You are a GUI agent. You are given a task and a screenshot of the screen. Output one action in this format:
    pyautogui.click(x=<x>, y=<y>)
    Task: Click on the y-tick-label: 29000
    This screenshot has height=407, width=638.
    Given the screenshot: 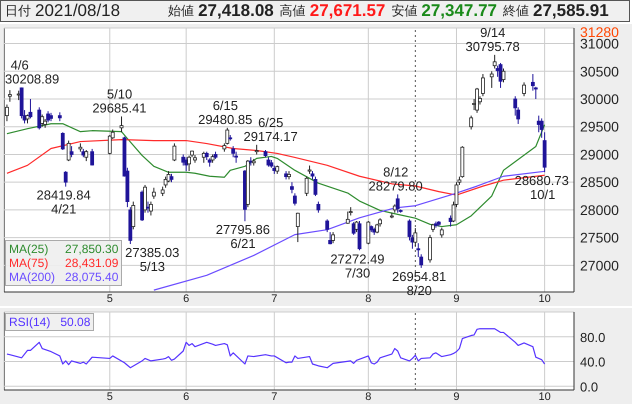 What is the action you would take?
    pyautogui.click(x=600, y=154)
    